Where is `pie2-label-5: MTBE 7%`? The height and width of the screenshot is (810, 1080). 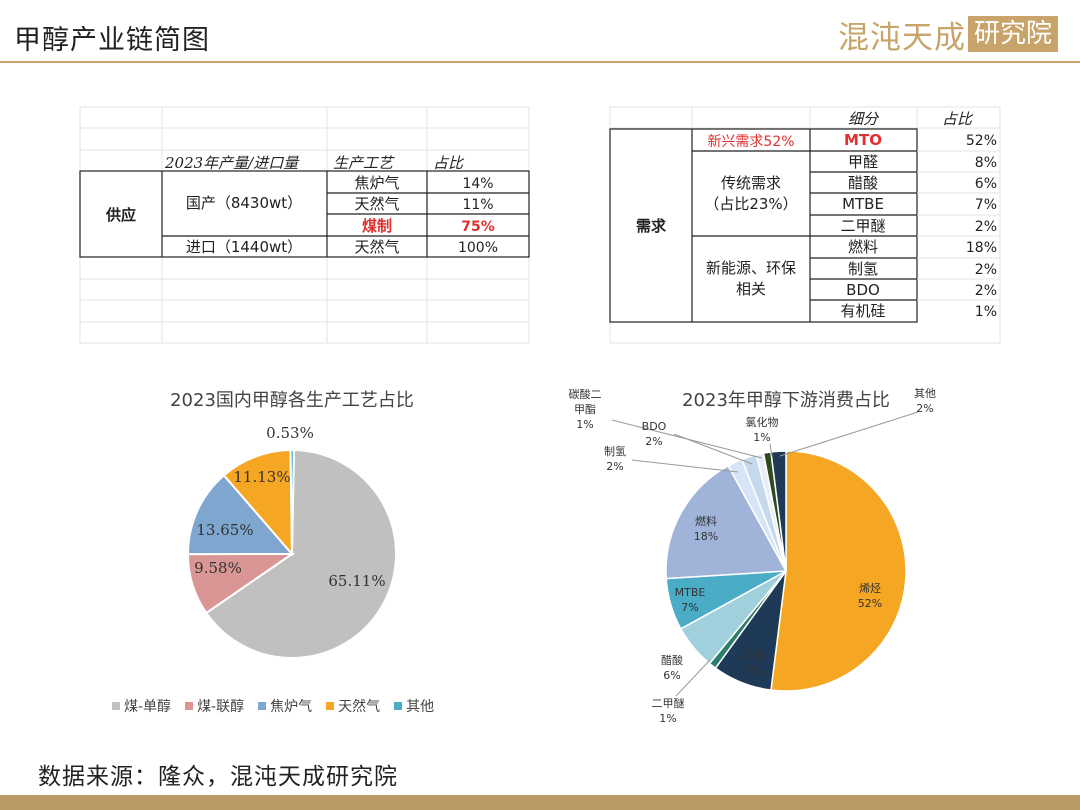 pie2-label-5: MTBE 7% is located at coordinates (690, 600).